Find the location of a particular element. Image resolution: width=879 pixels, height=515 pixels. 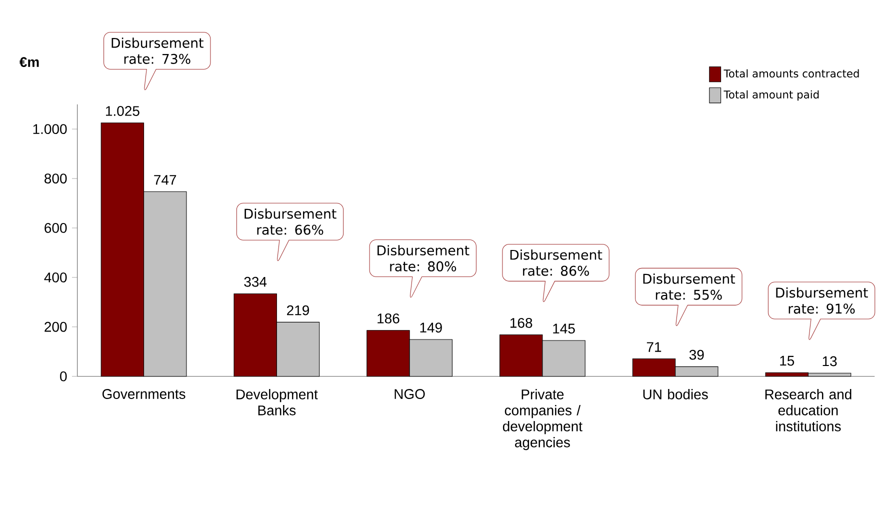

x-tick-label: Development Banks is located at coordinates (277, 402).